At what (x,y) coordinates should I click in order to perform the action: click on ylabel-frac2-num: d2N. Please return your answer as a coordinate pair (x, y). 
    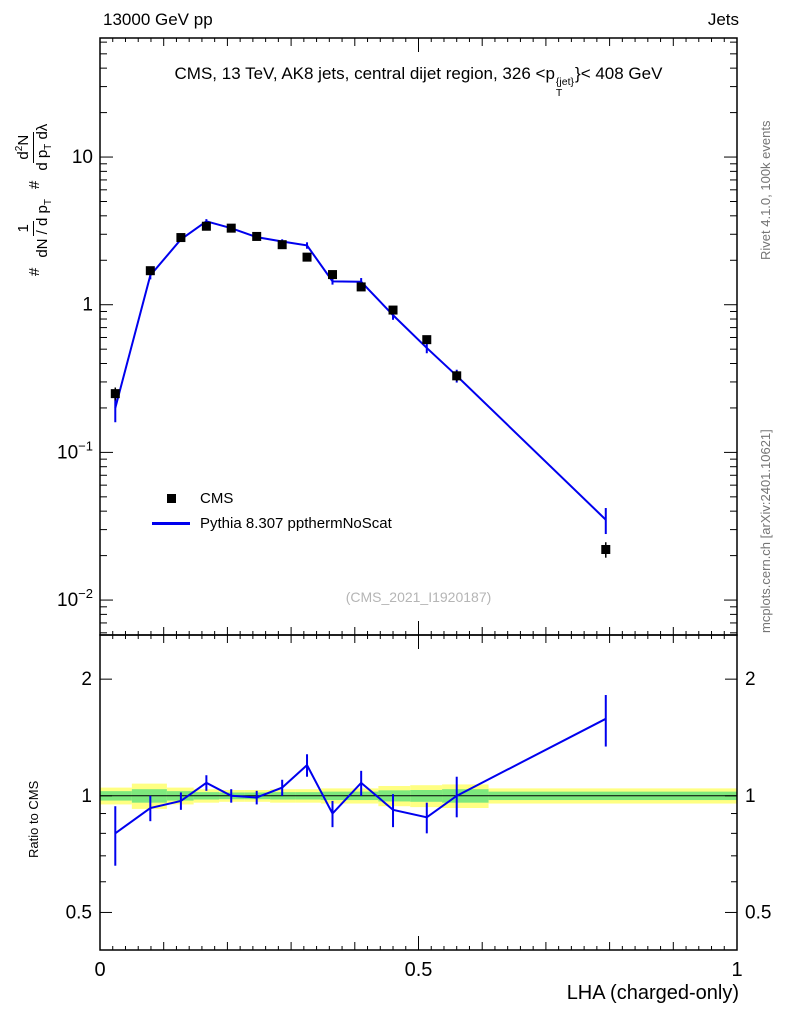
    Looking at the image, I should click on (24, 147).